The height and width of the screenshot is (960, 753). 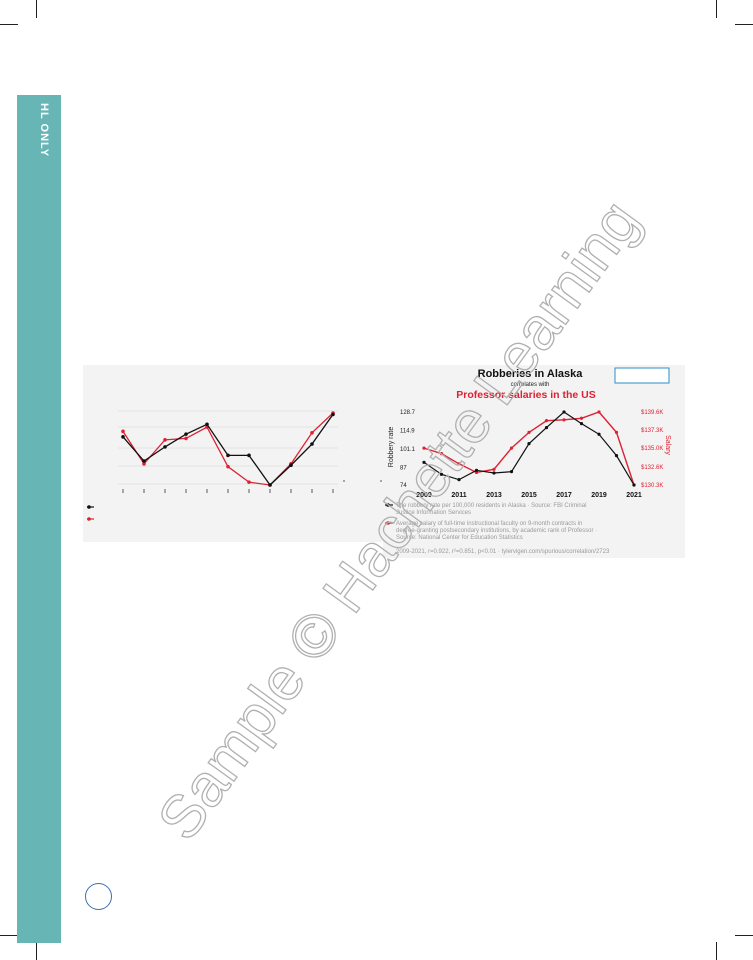 What do you see at coordinates (599, 495) in the screenshot?
I see `x-tick-label: 2019` at bounding box center [599, 495].